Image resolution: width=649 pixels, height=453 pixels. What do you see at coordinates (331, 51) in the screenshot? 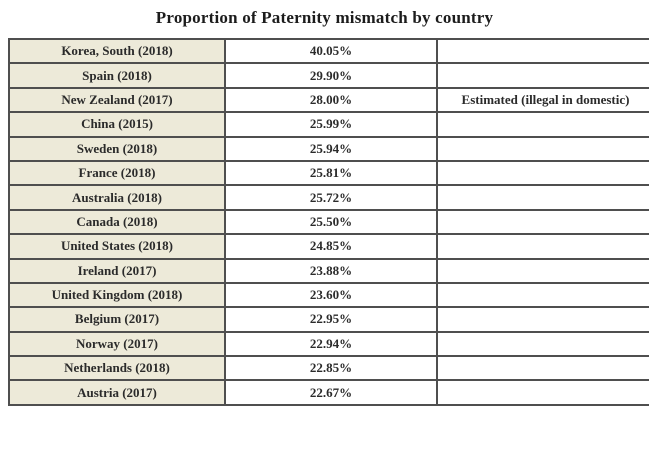
I see `value-cell: 40.05%` at bounding box center [331, 51].